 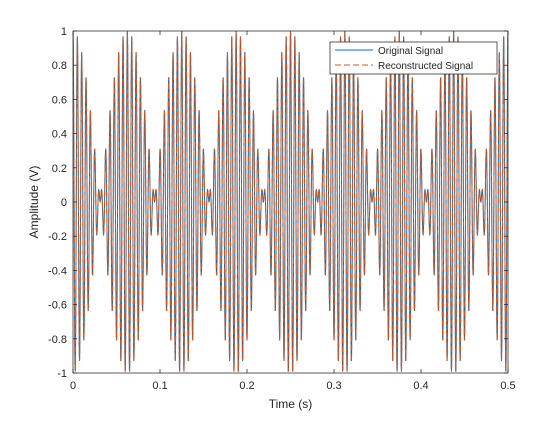 What do you see at coordinates (507, 386) in the screenshot?
I see `x-tick-label: 0.5` at bounding box center [507, 386].